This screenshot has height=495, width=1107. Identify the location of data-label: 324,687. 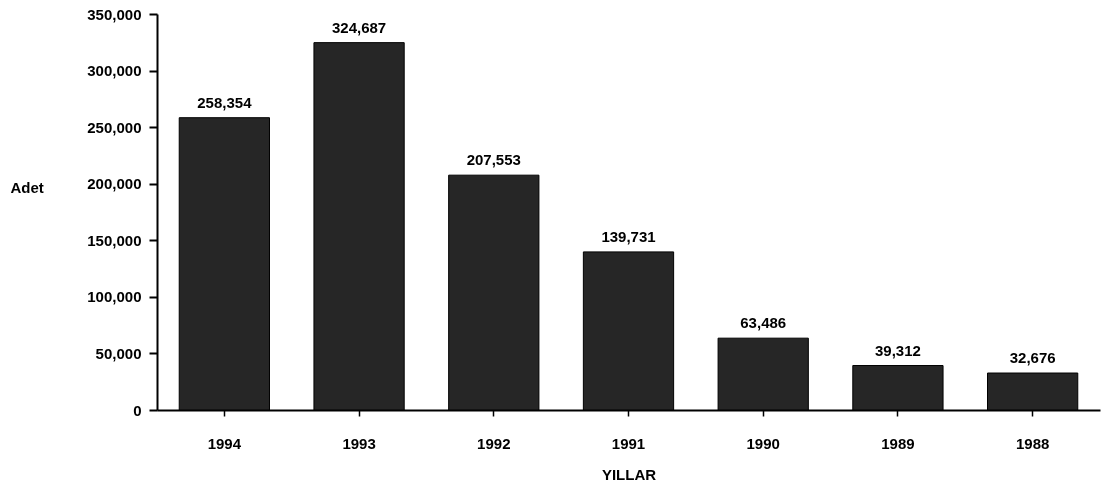
(359, 27).